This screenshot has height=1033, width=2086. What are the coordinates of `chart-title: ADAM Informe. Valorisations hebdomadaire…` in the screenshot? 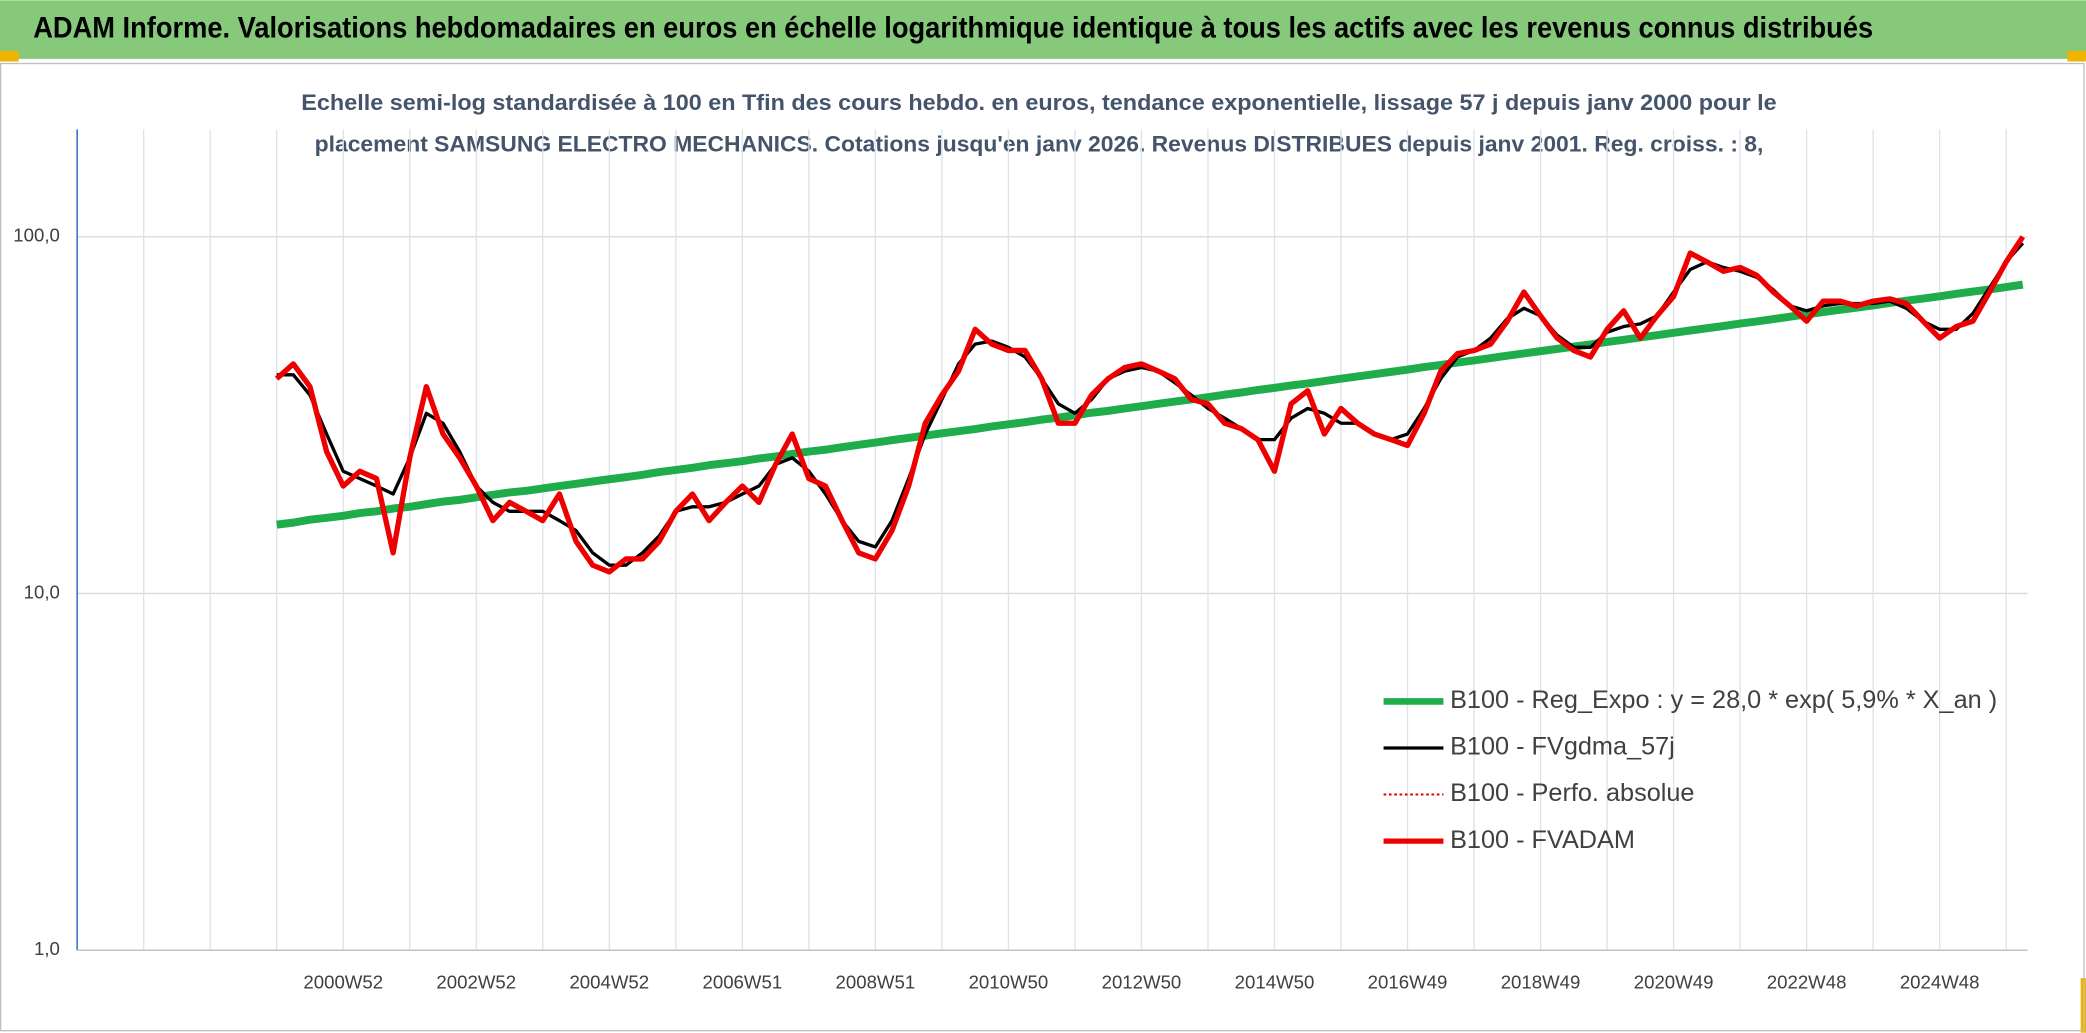 It's located at (953, 28).